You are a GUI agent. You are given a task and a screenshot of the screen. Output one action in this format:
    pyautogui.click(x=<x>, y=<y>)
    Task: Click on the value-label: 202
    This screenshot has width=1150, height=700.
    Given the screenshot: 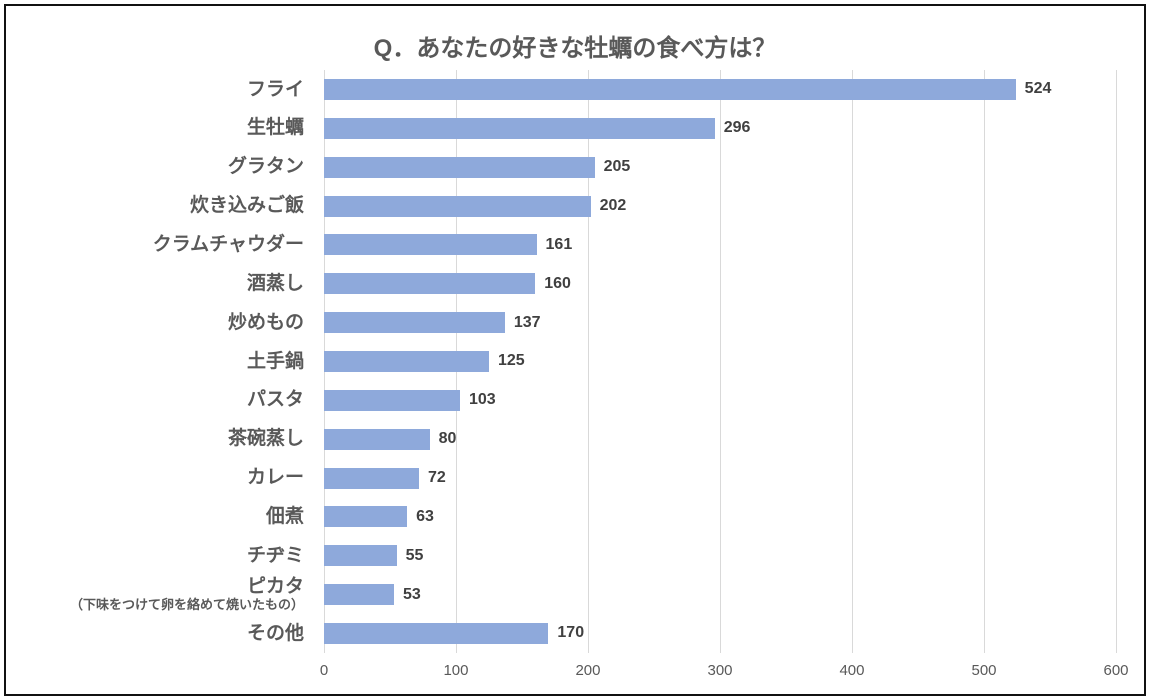 What is the action you would take?
    pyautogui.click(x=613, y=205)
    